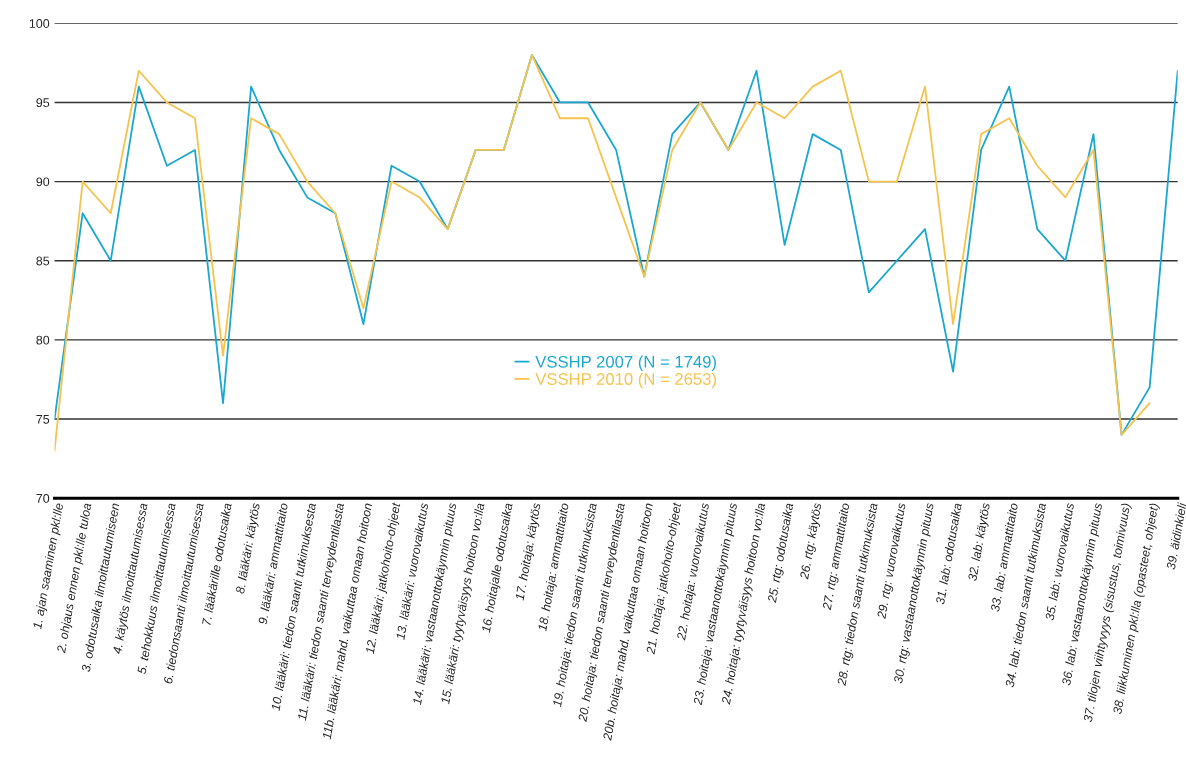 Image resolution: width=1186 pixels, height=776 pixels. What do you see at coordinates (529, 552) in the screenshot?
I see `x-tick-label: 17. hoitaja: käytös` at bounding box center [529, 552].